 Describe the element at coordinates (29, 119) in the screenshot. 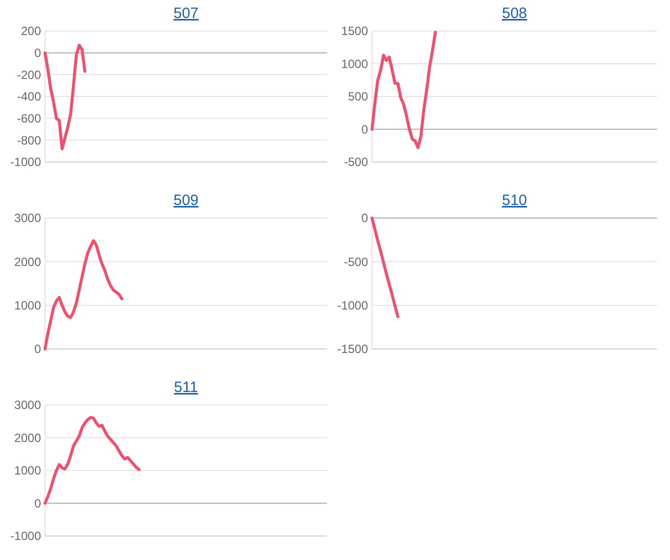

I see `y-tick-label: -600` at that location.